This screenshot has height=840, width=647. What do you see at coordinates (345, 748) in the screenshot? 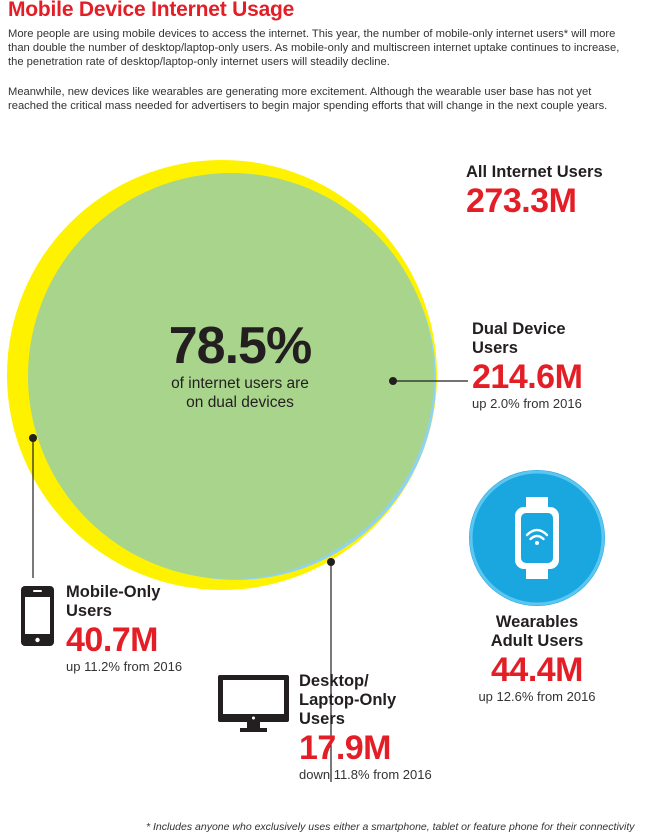
I see `desktop-only-value: 17.9M` at bounding box center [345, 748].